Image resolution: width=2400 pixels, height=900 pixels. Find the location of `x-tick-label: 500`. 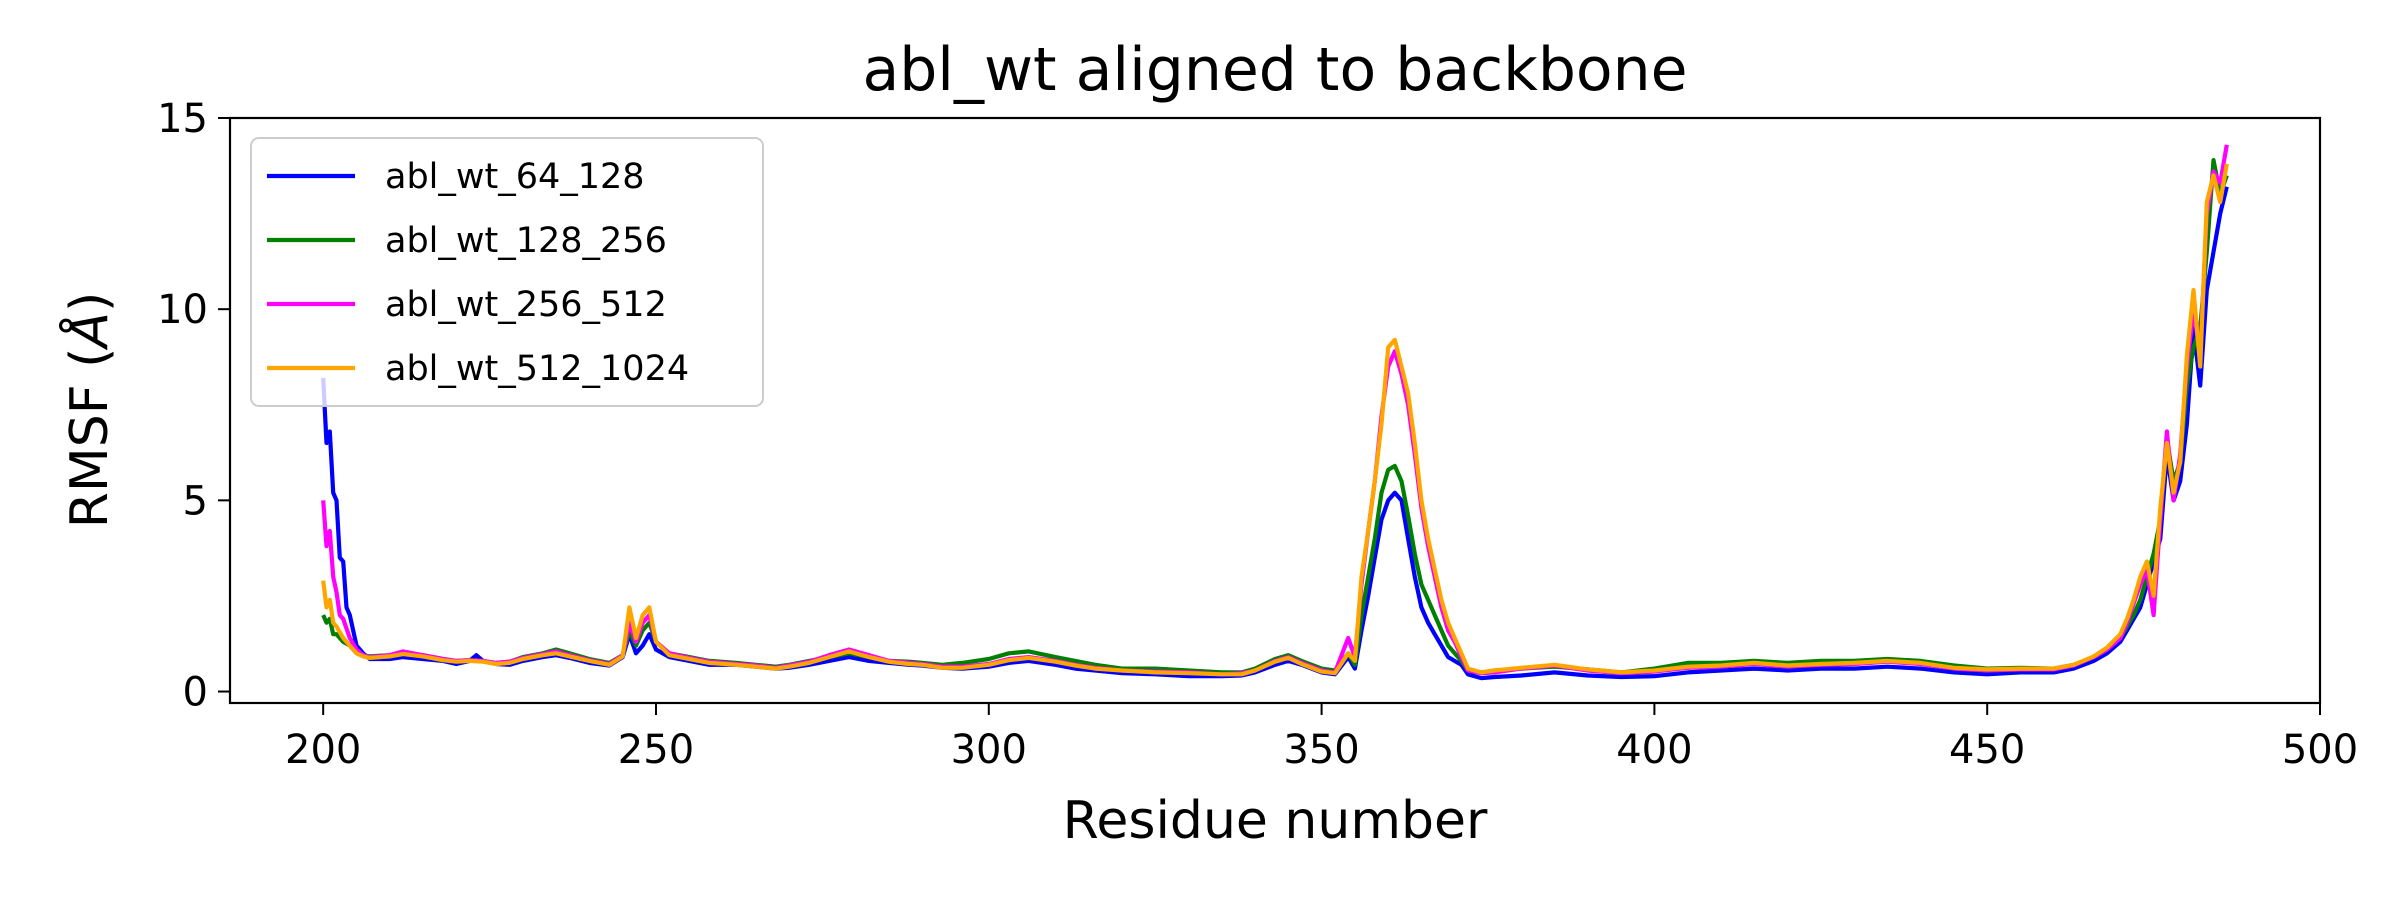

x-tick-label: 500 is located at coordinates (2320, 750).